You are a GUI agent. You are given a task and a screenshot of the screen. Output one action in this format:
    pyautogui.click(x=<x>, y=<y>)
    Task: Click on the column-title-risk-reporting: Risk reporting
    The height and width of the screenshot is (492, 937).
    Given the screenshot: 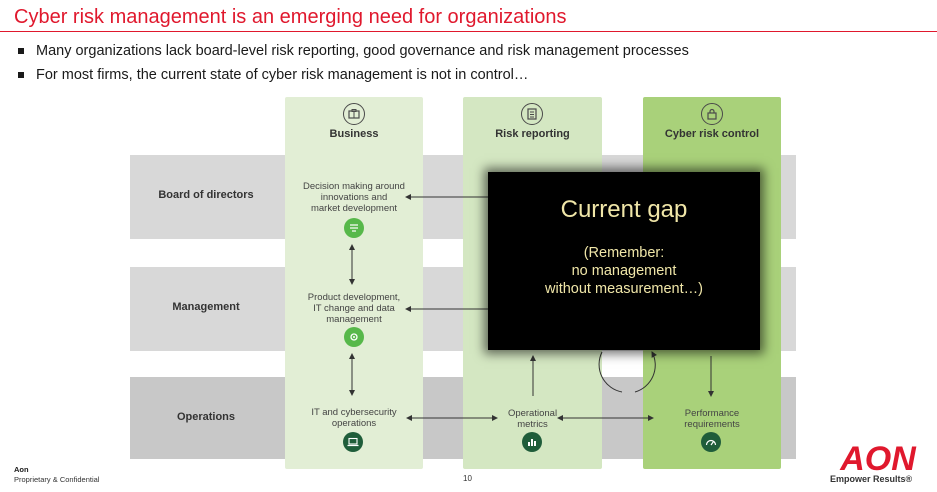 What is the action you would take?
    pyautogui.click(x=532, y=134)
    